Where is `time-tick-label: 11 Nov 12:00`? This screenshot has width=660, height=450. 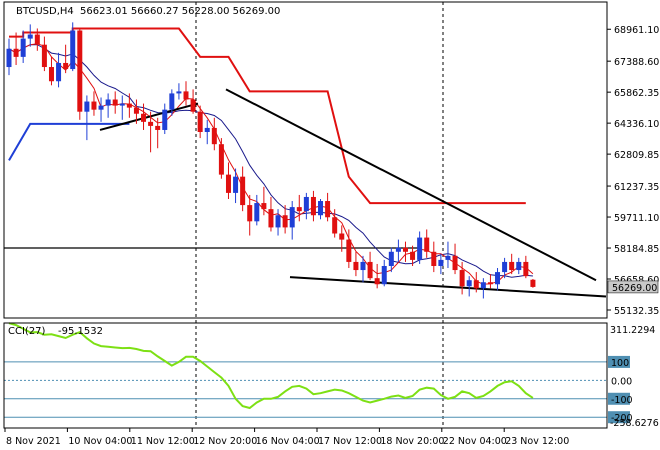
time-tick-label: 11 Nov 12:00 is located at coordinates (163, 441).